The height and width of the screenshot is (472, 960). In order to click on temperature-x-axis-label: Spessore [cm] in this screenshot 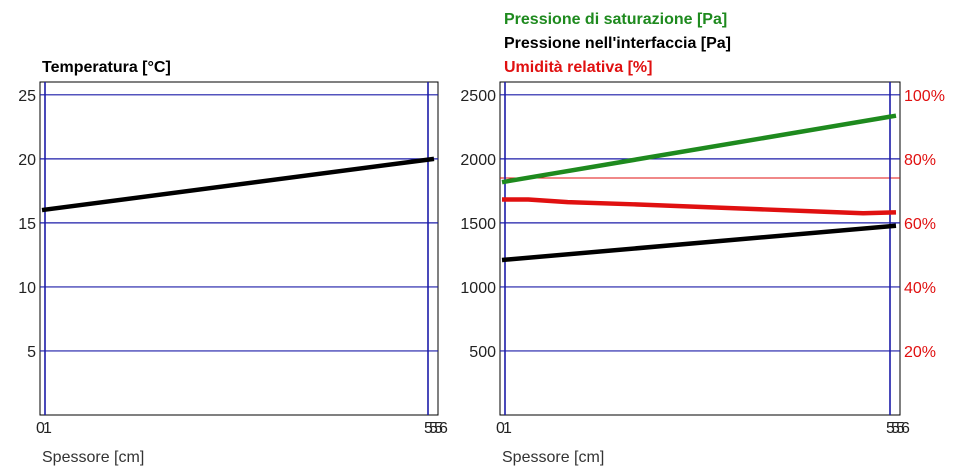, I will do `click(93, 457)`.